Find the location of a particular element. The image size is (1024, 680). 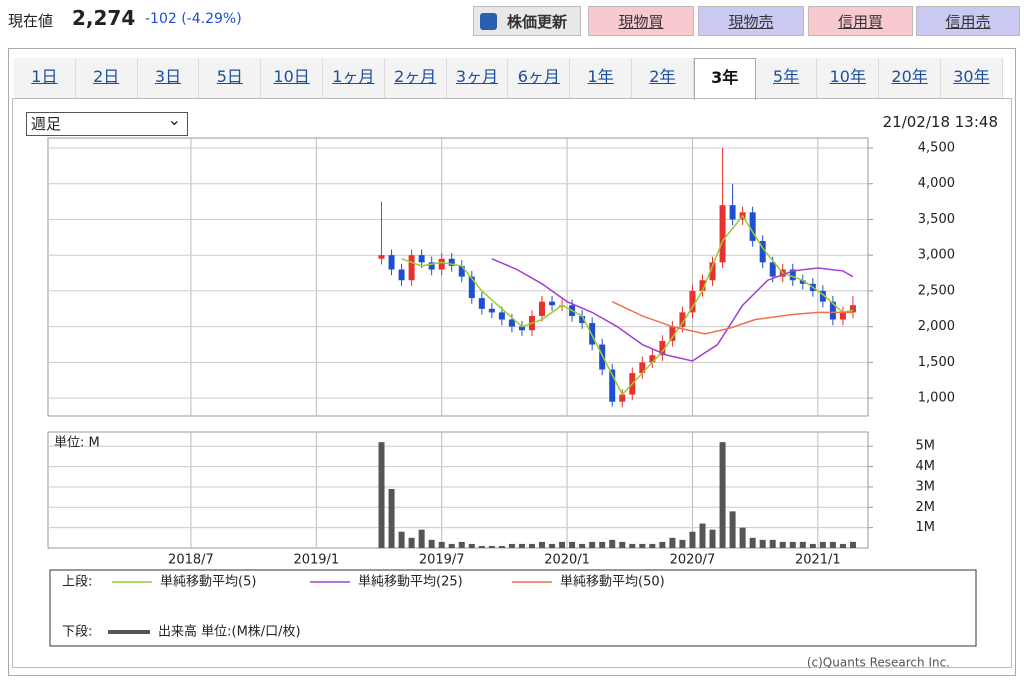

period-tab: 2年 is located at coordinates (663, 78).